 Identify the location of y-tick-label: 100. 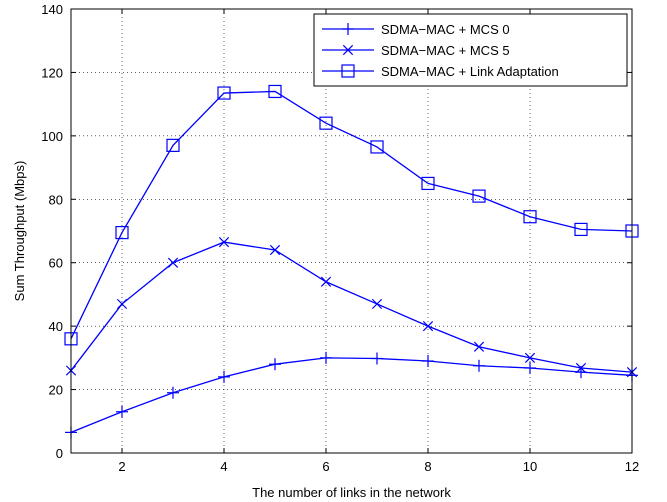
(52, 136).